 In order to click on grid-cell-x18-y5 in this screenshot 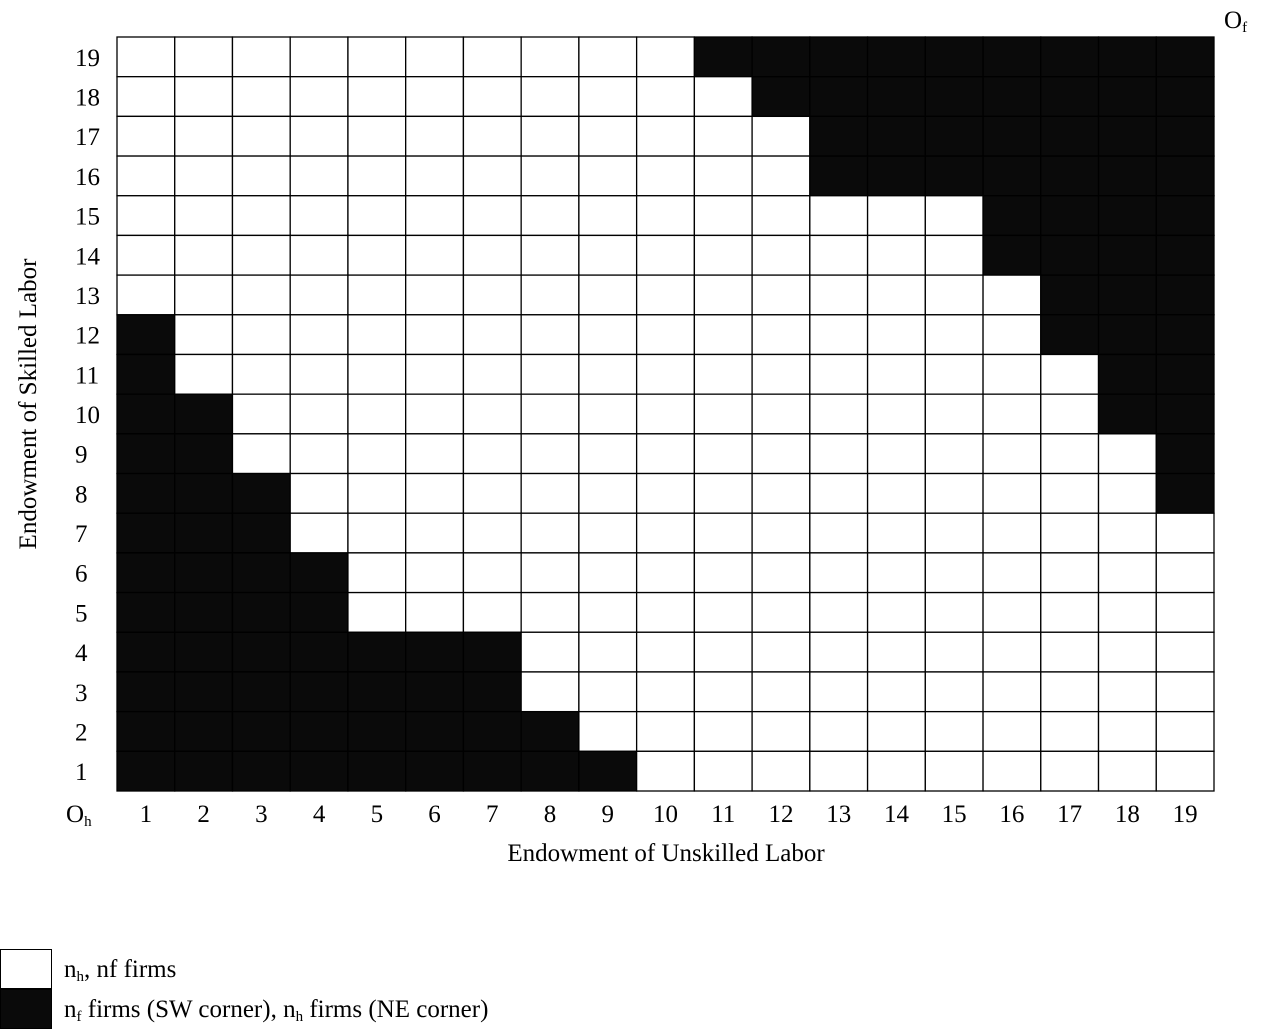, I will do `click(1127, 612)`.